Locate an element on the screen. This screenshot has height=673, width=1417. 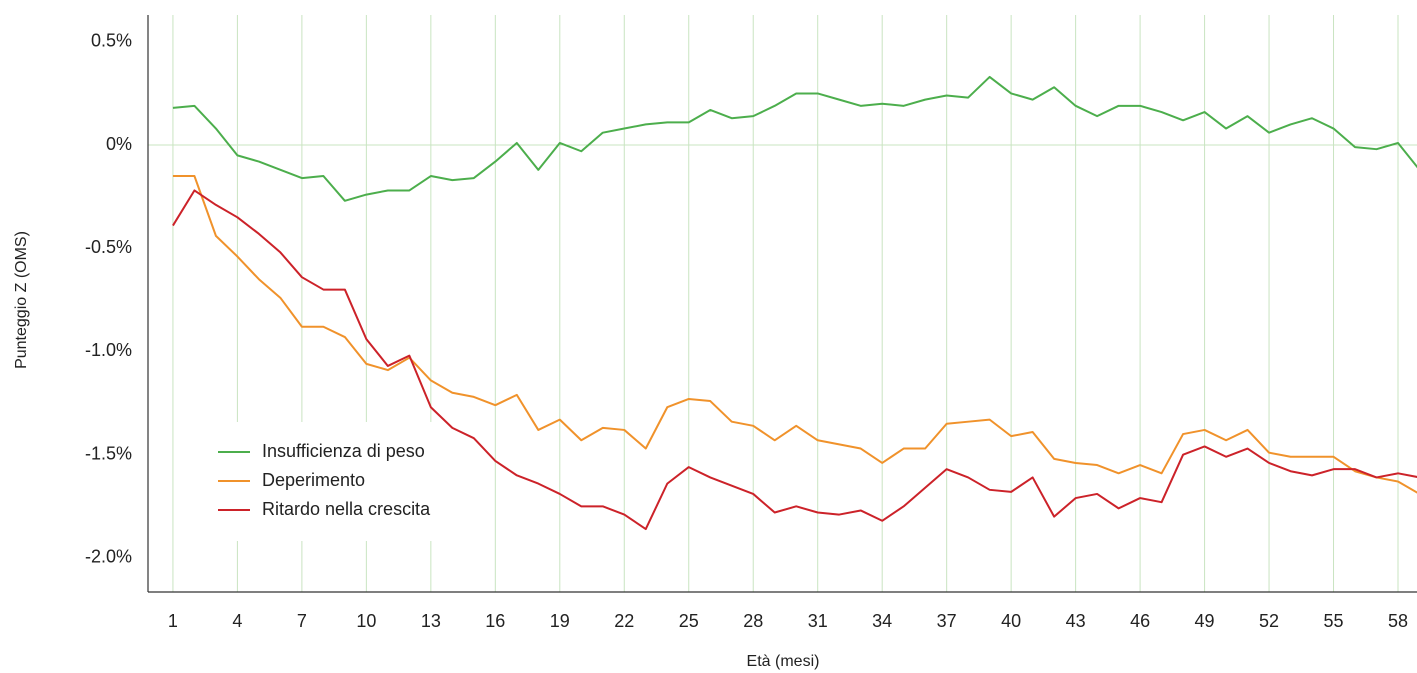
x-tick-label: 52 is located at coordinates (1269, 621).